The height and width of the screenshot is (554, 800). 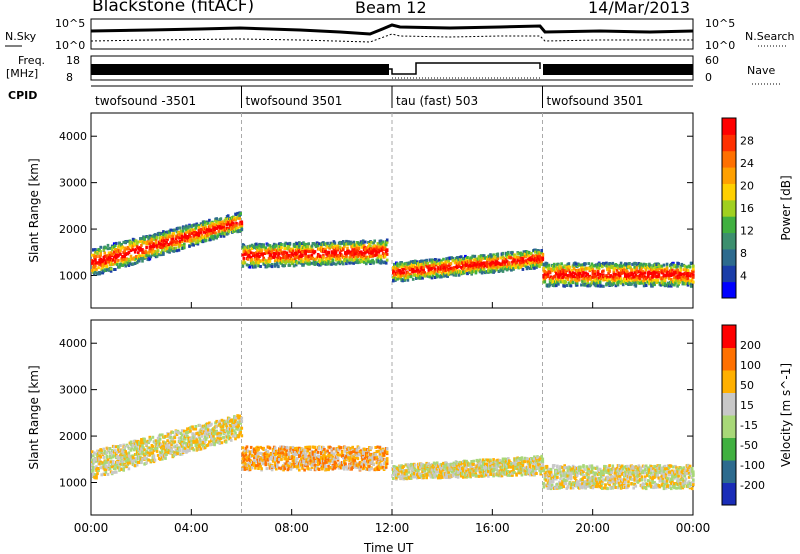 I want to click on y-tick-label: 2000, so click(x=73, y=436).